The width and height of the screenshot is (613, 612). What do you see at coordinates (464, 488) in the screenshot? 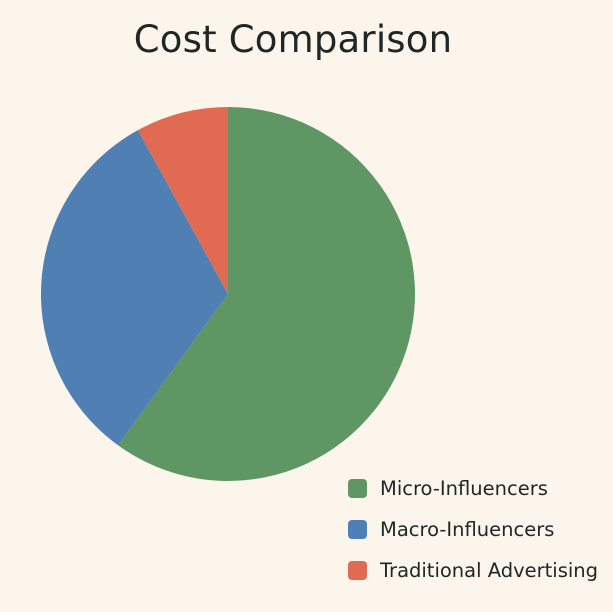
I see `legend-label-micro-influencers: Micro-Influencers` at bounding box center [464, 488].